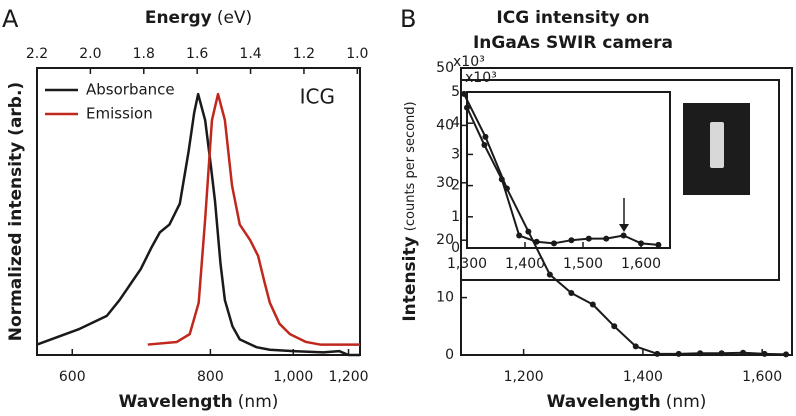 This screenshot has width=796, height=416. Describe the element at coordinates (624, 228) in the screenshot. I see `inset-arrow-head` at that location.